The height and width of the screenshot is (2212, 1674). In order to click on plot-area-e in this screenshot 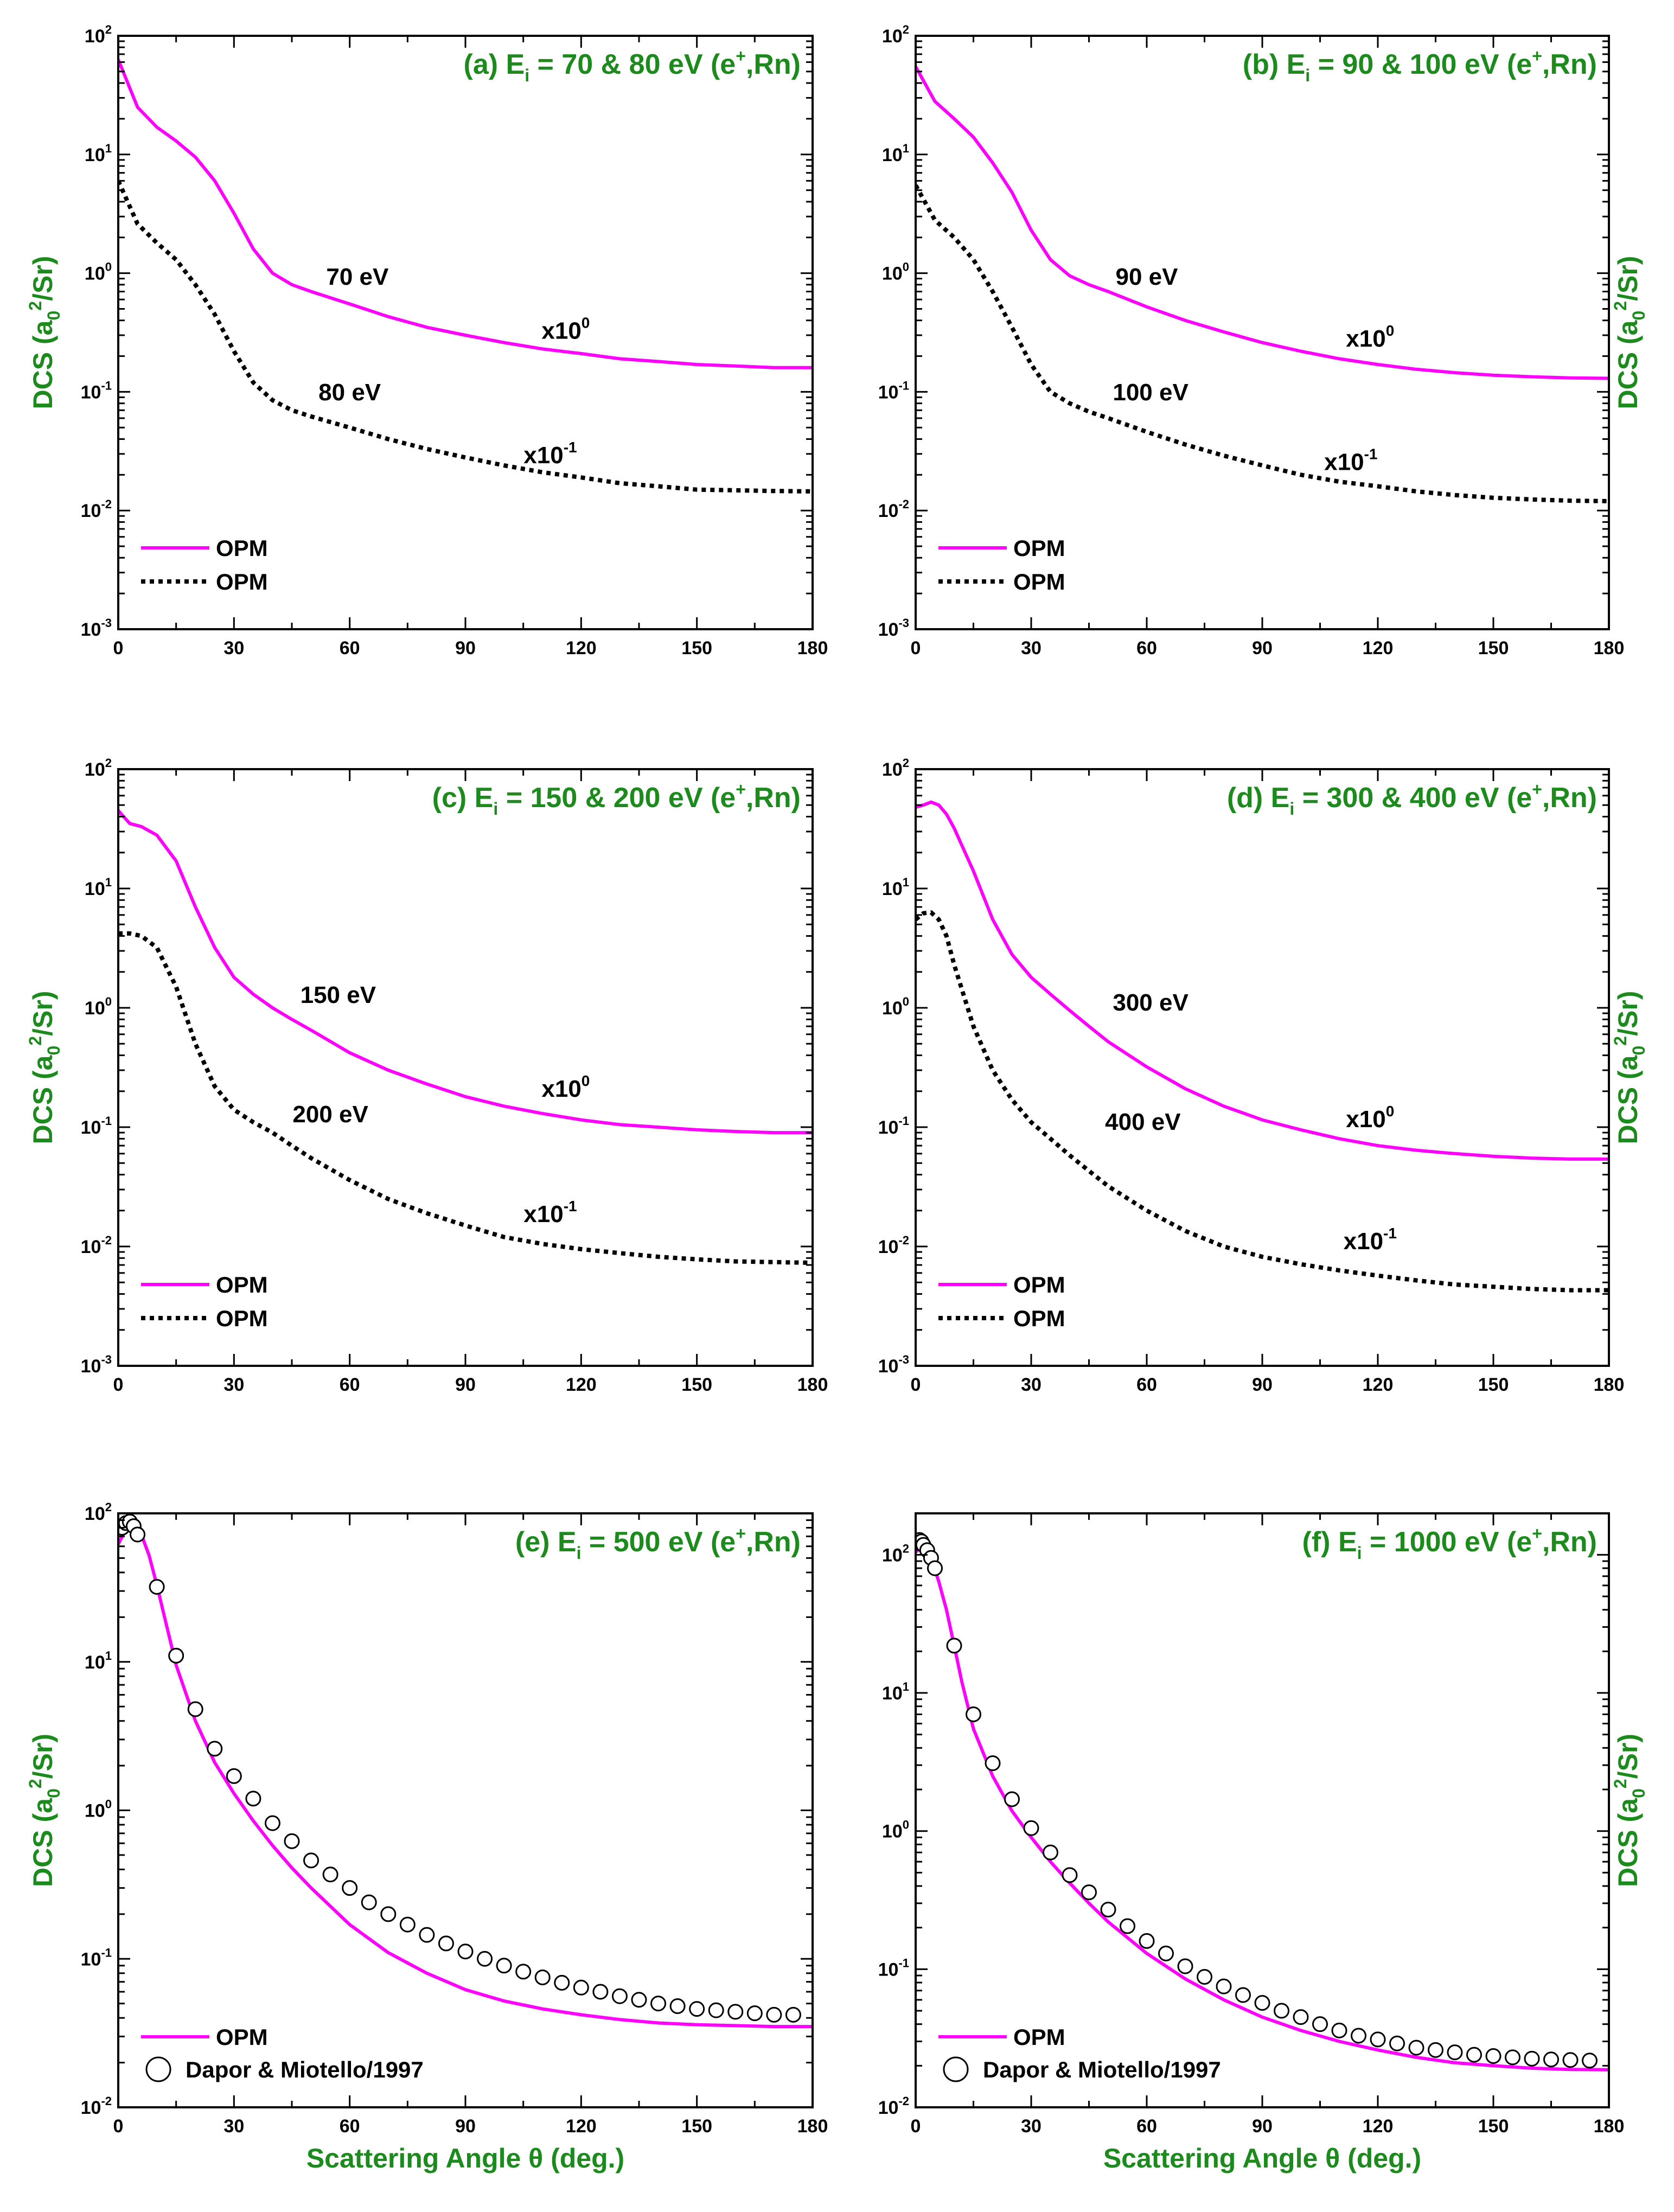, I will do `click(465, 1771)`.